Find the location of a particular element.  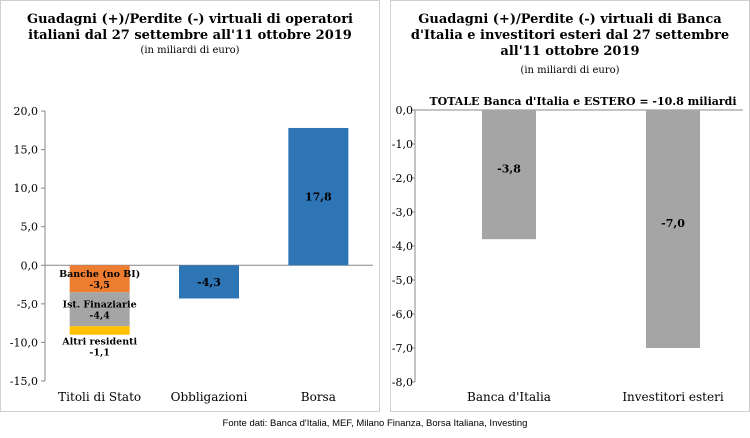

segment-name-label: Altri residenti is located at coordinates (99, 342).